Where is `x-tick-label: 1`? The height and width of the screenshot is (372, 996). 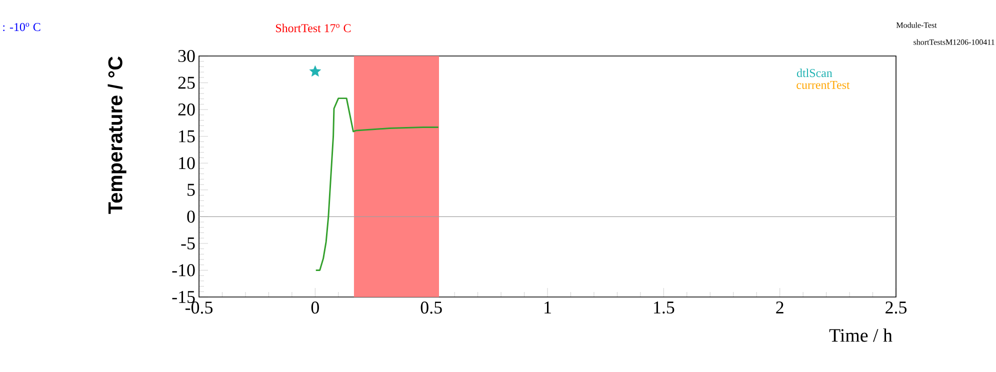 x-tick-label: 1 is located at coordinates (547, 308).